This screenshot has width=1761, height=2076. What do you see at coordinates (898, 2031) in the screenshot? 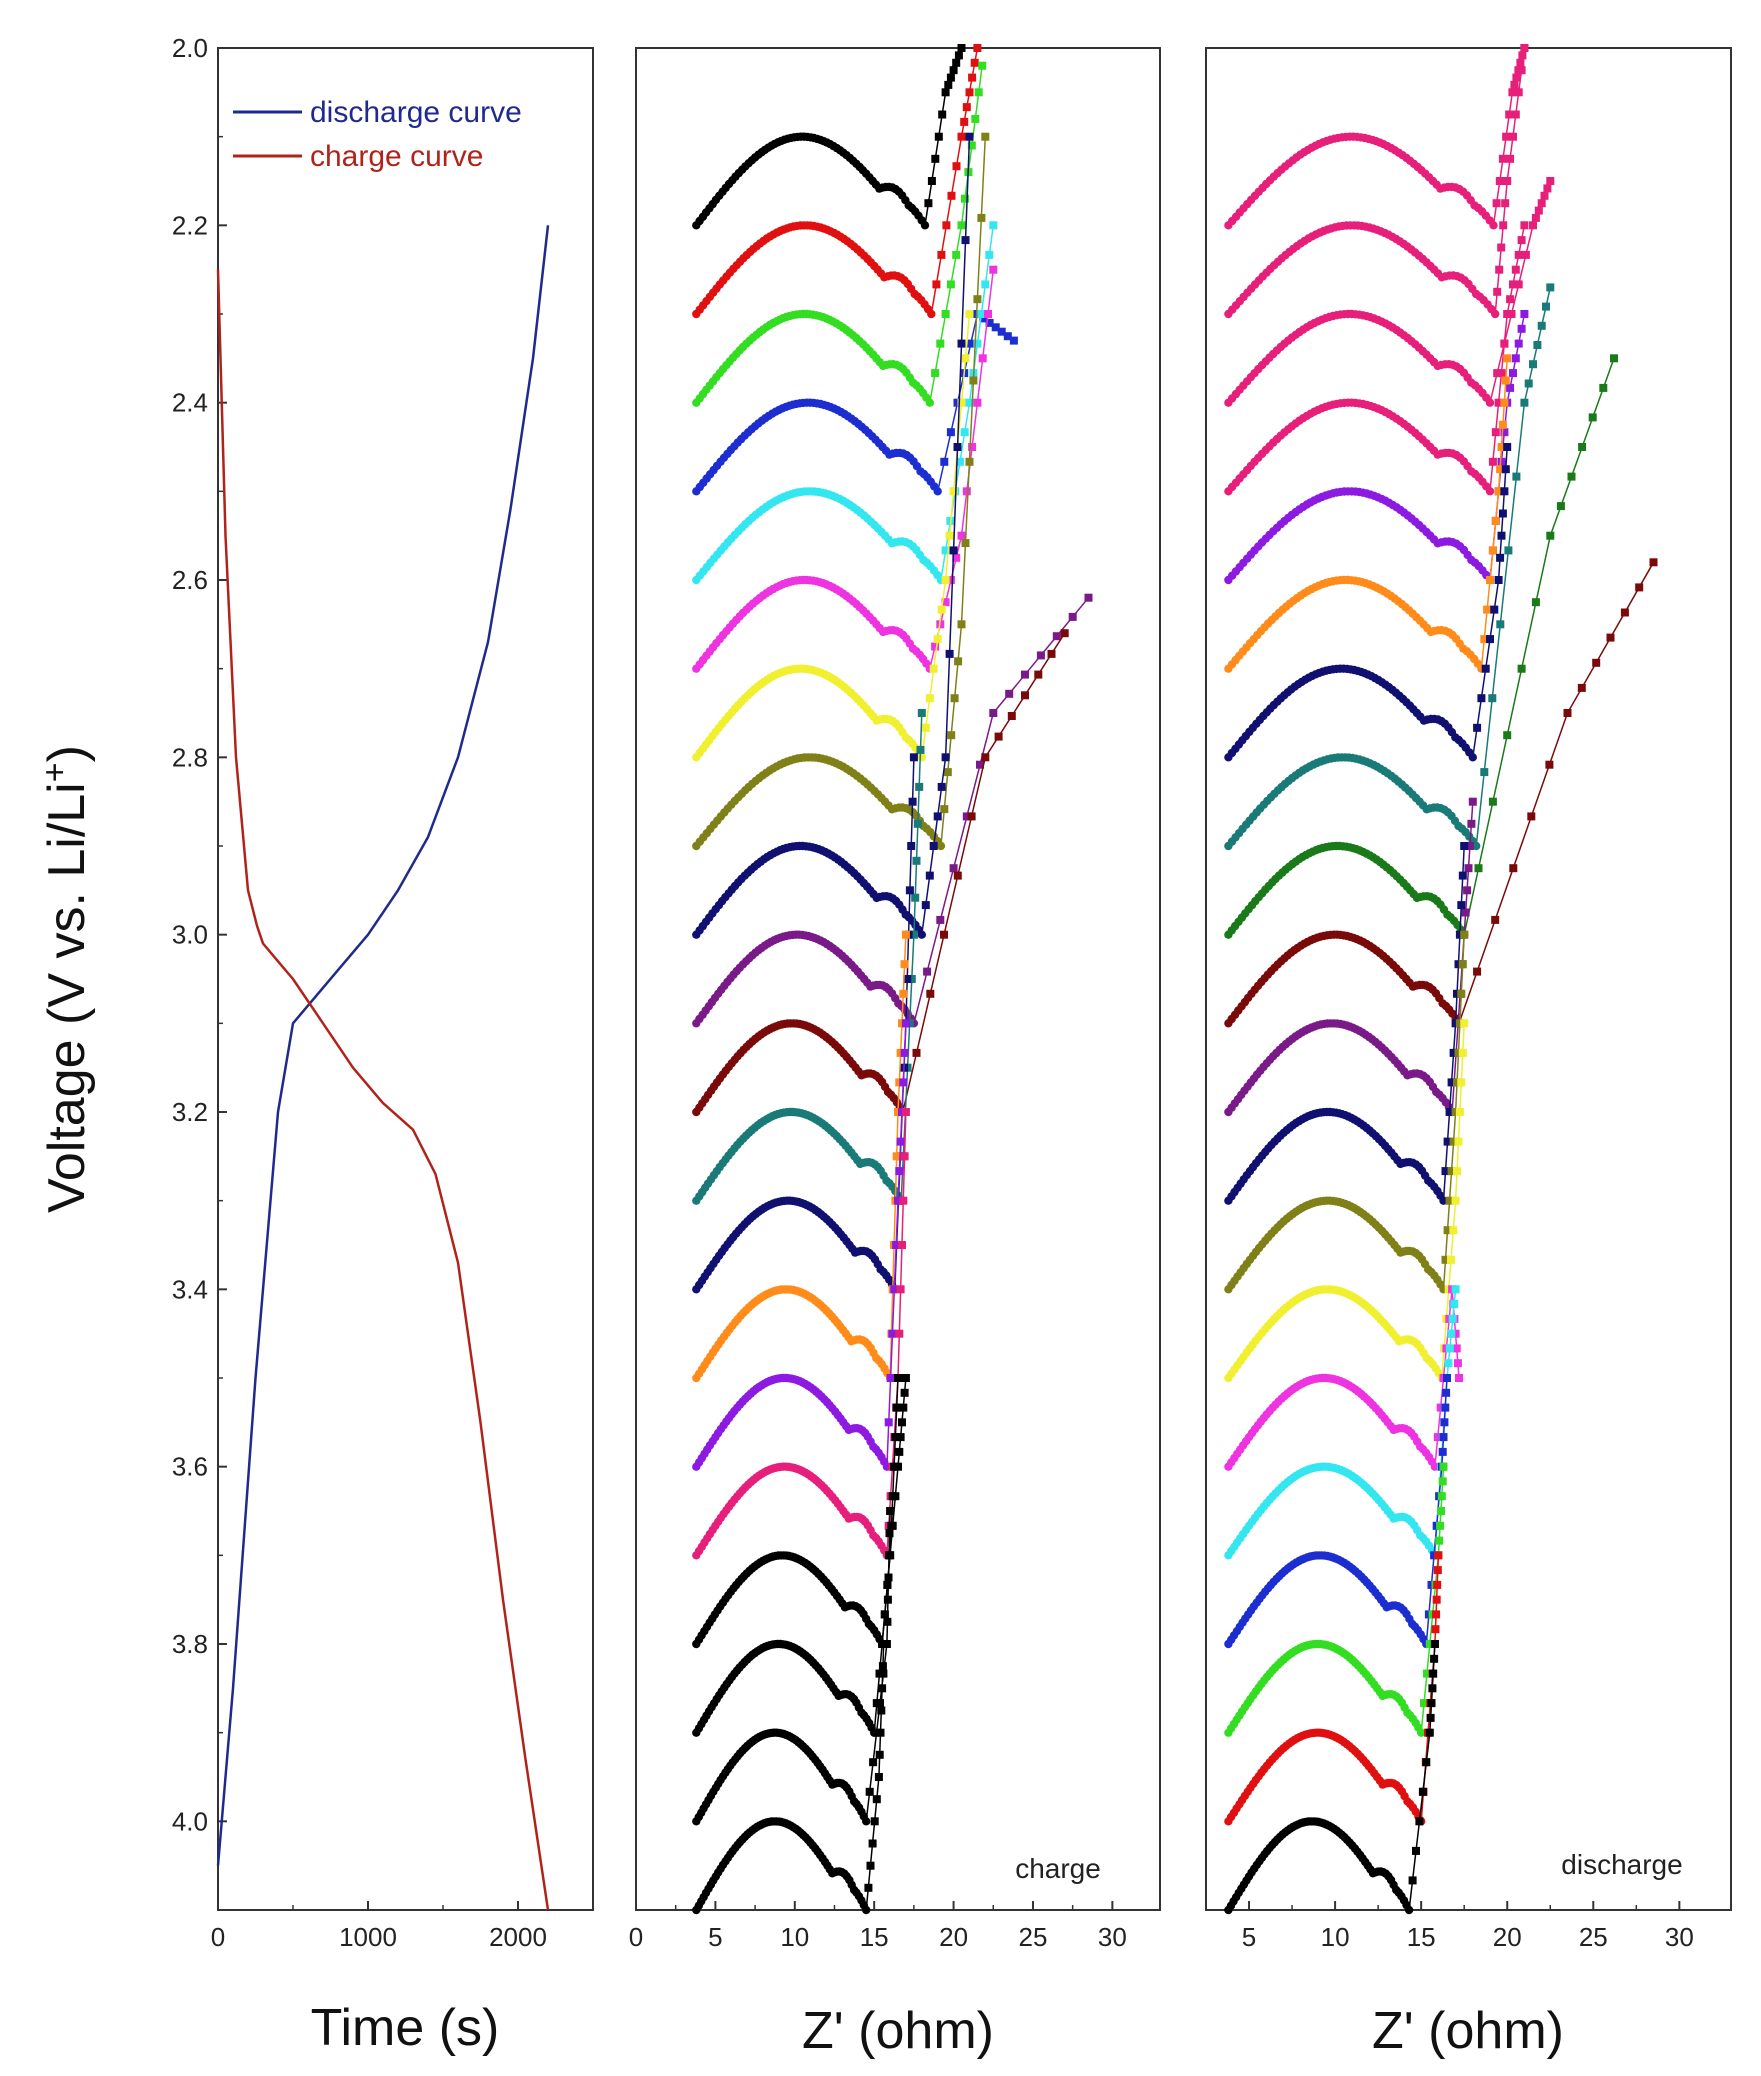
I see `charge-x-axis-title: Z' (ohm)` at bounding box center [898, 2031].